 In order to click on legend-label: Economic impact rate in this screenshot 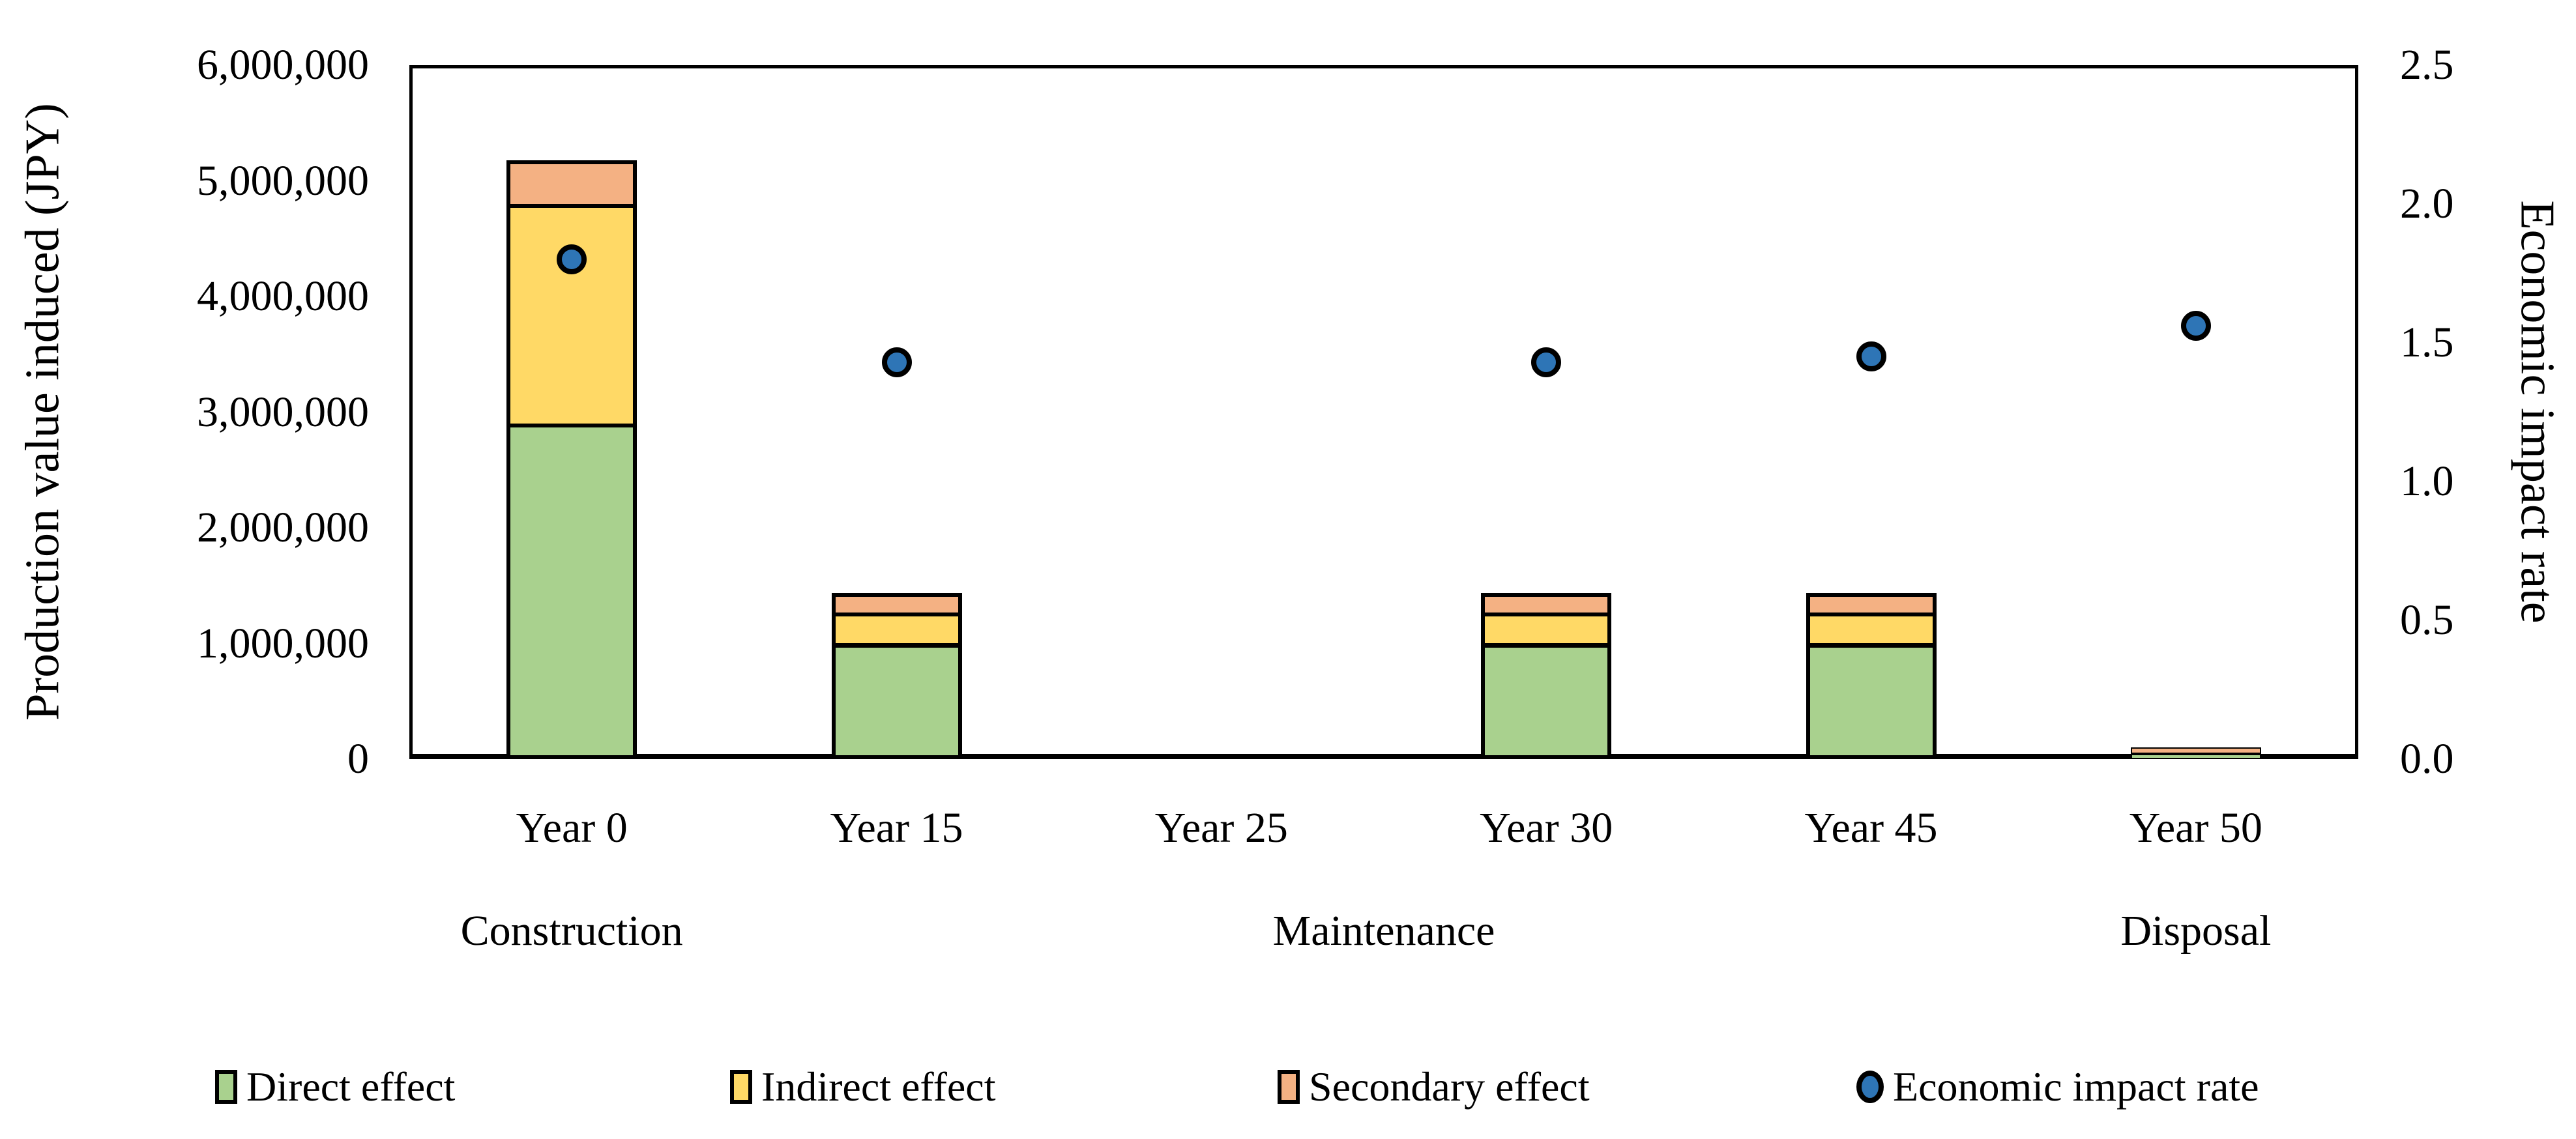, I will do `click(2076, 1086)`.